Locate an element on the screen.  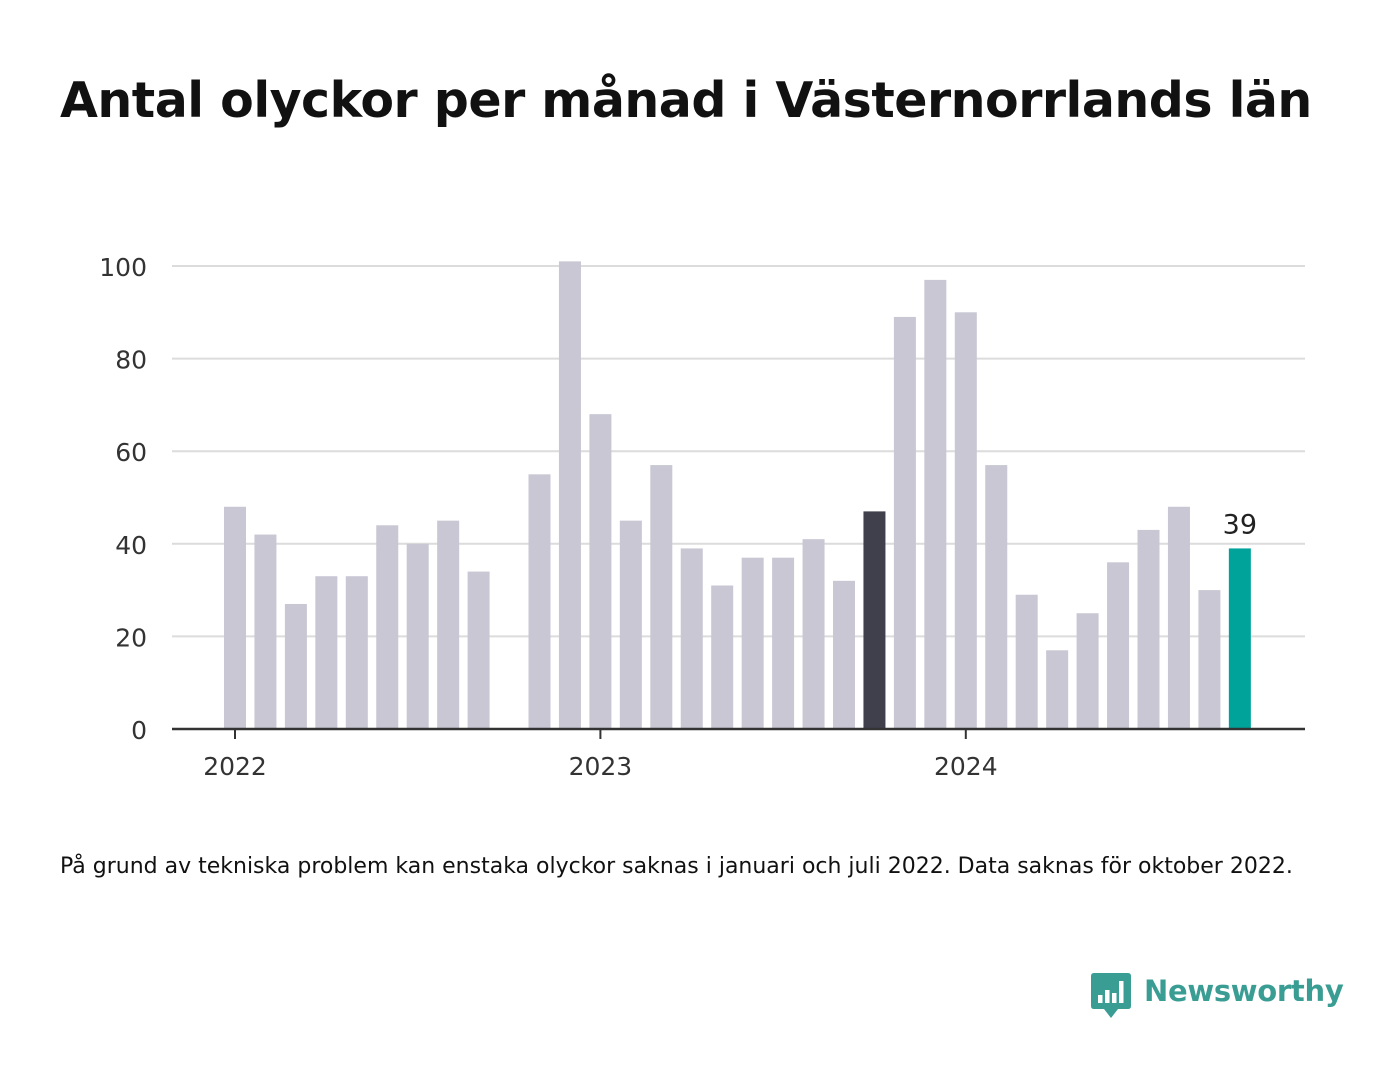
data-label-latest: 39 is located at coordinates (1240, 524).